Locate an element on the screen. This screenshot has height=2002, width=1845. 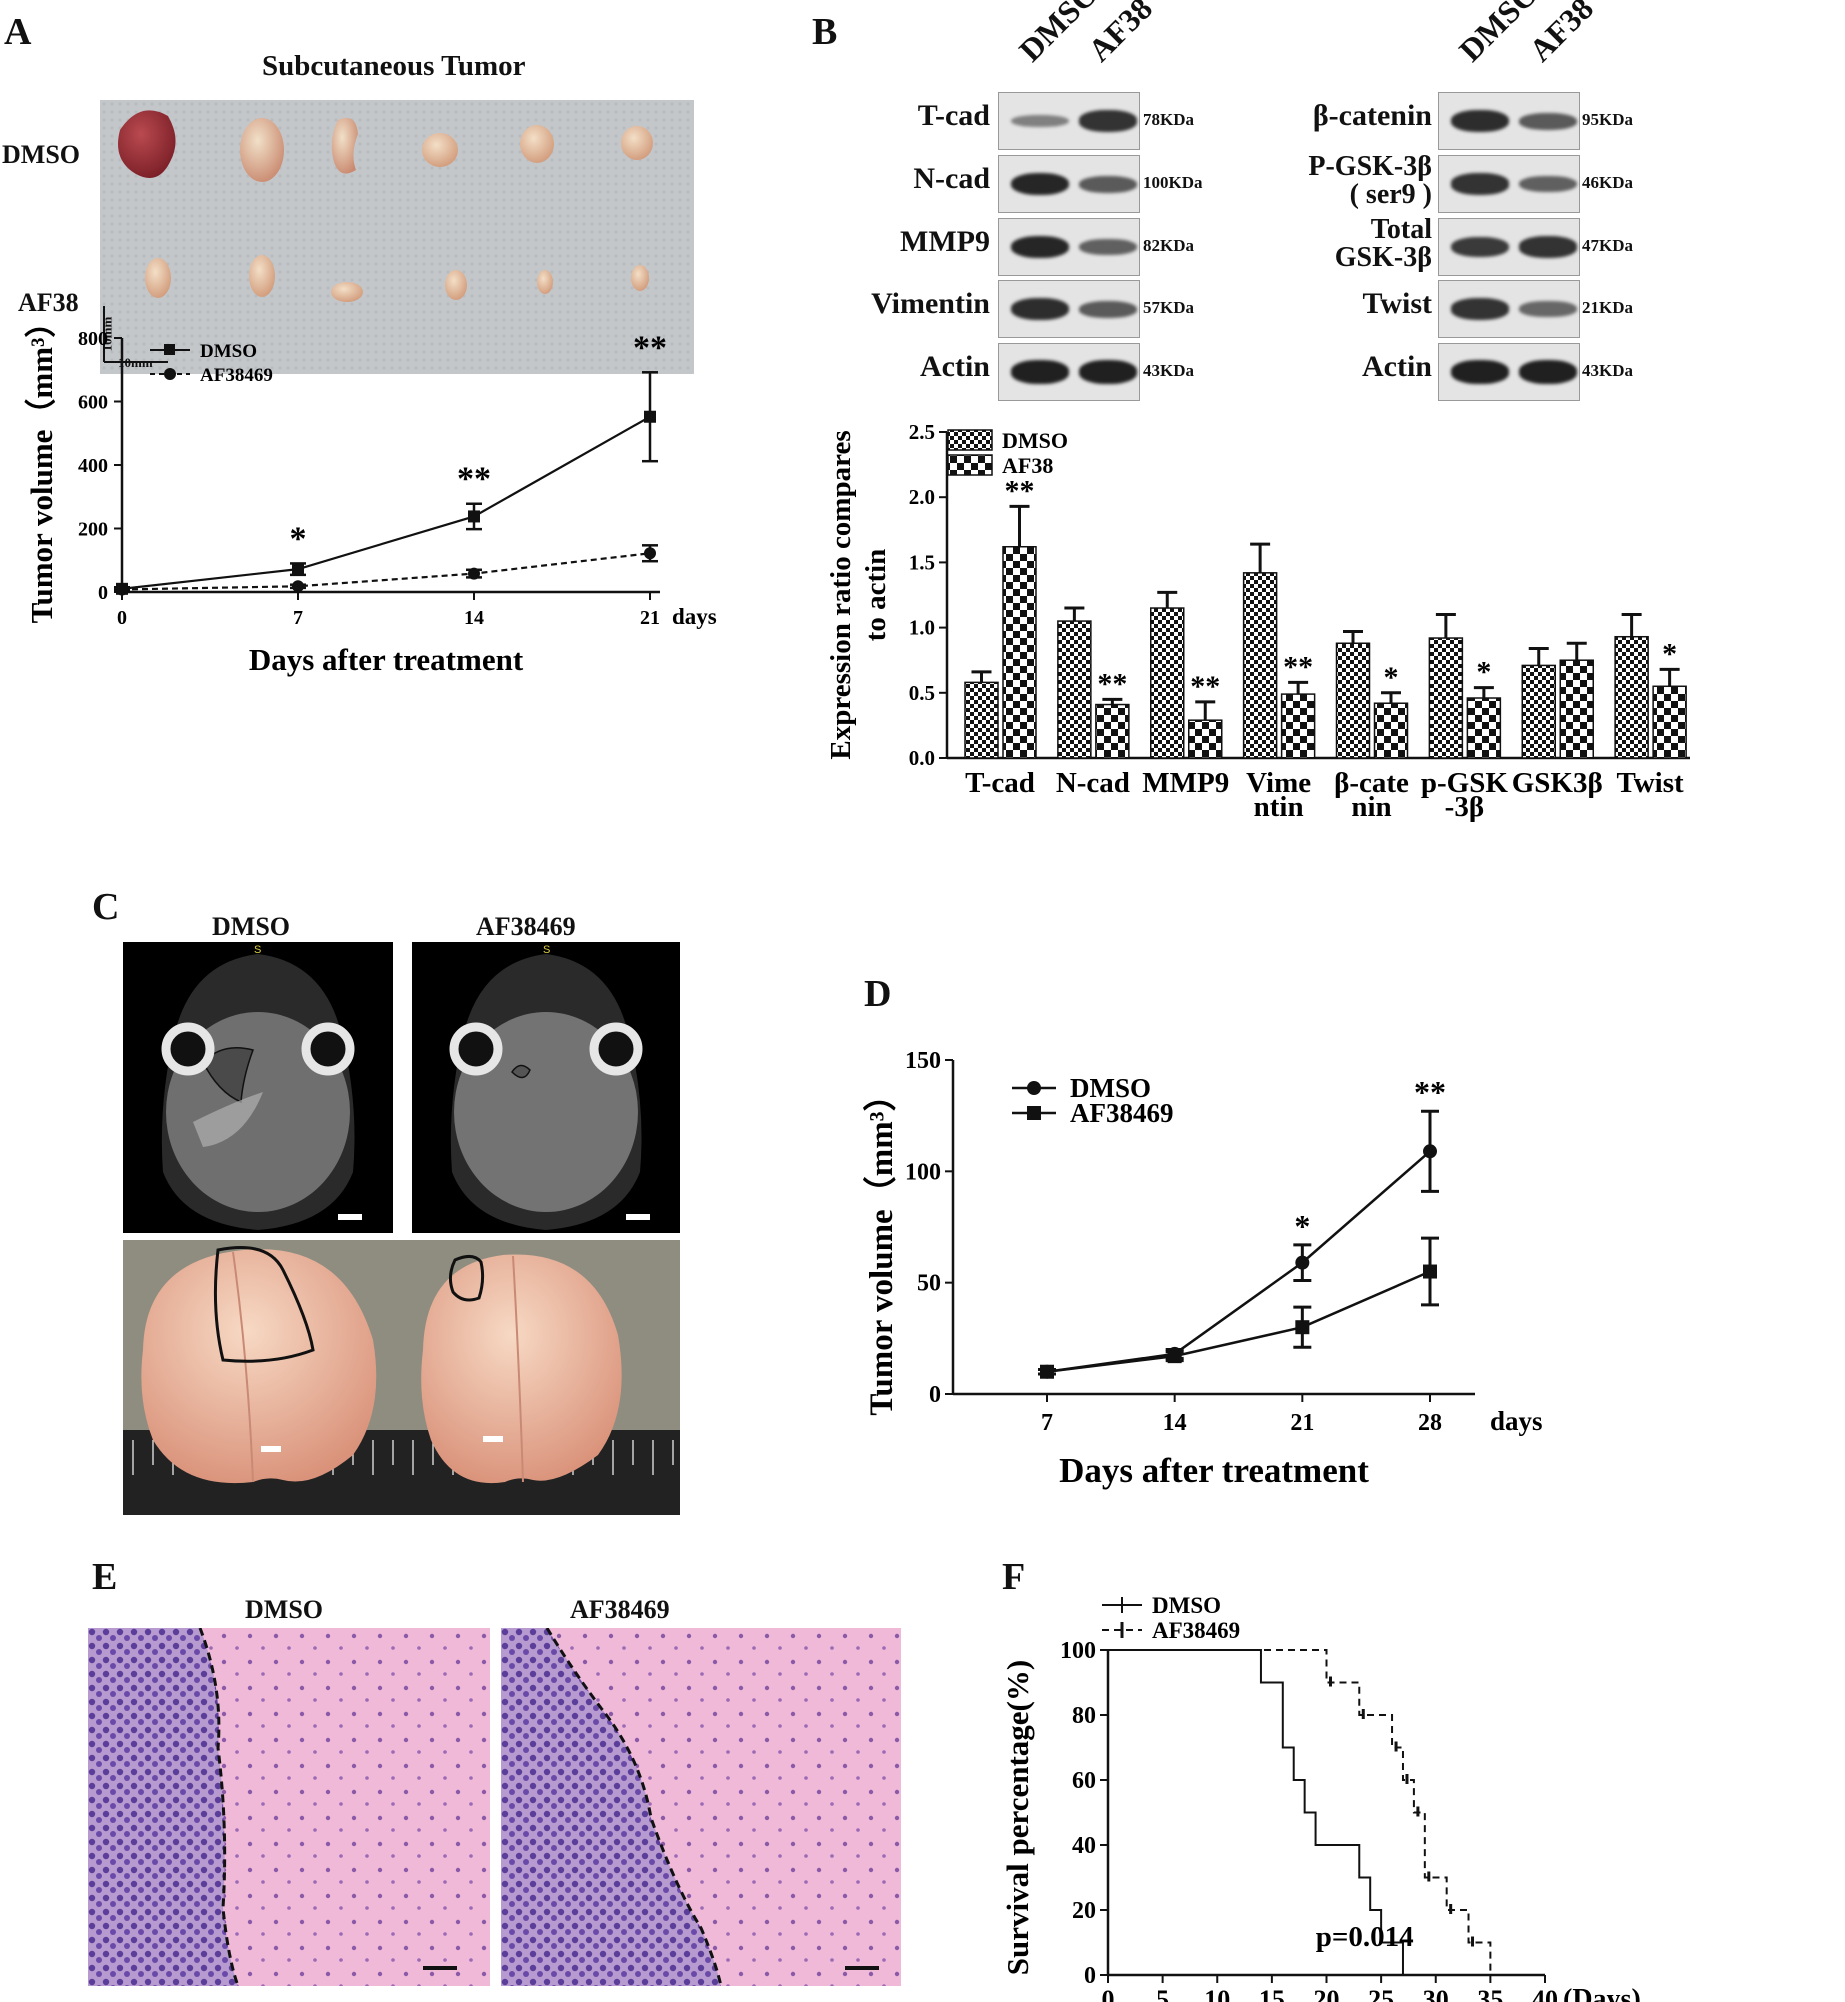
x-tick-label: MMP9 is located at coordinates (1185, 783).